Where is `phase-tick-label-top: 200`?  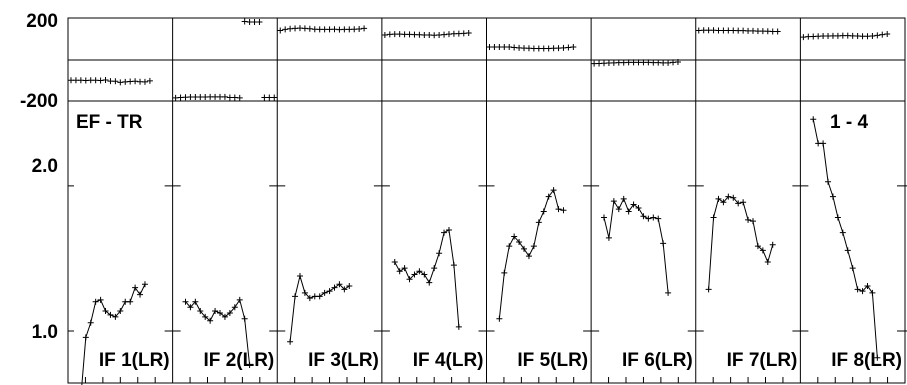
phase-tick-label-top: 200 is located at coordinates (42, 21).